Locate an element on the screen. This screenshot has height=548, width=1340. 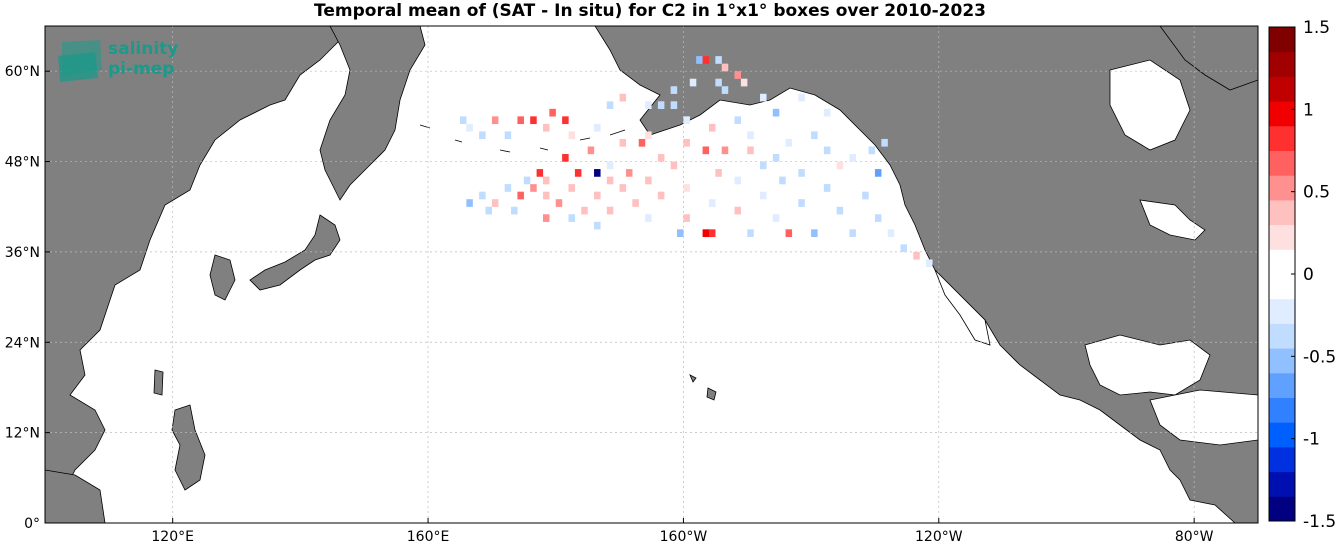
gulf-of-mexico is located at coordinates (1147, 365).